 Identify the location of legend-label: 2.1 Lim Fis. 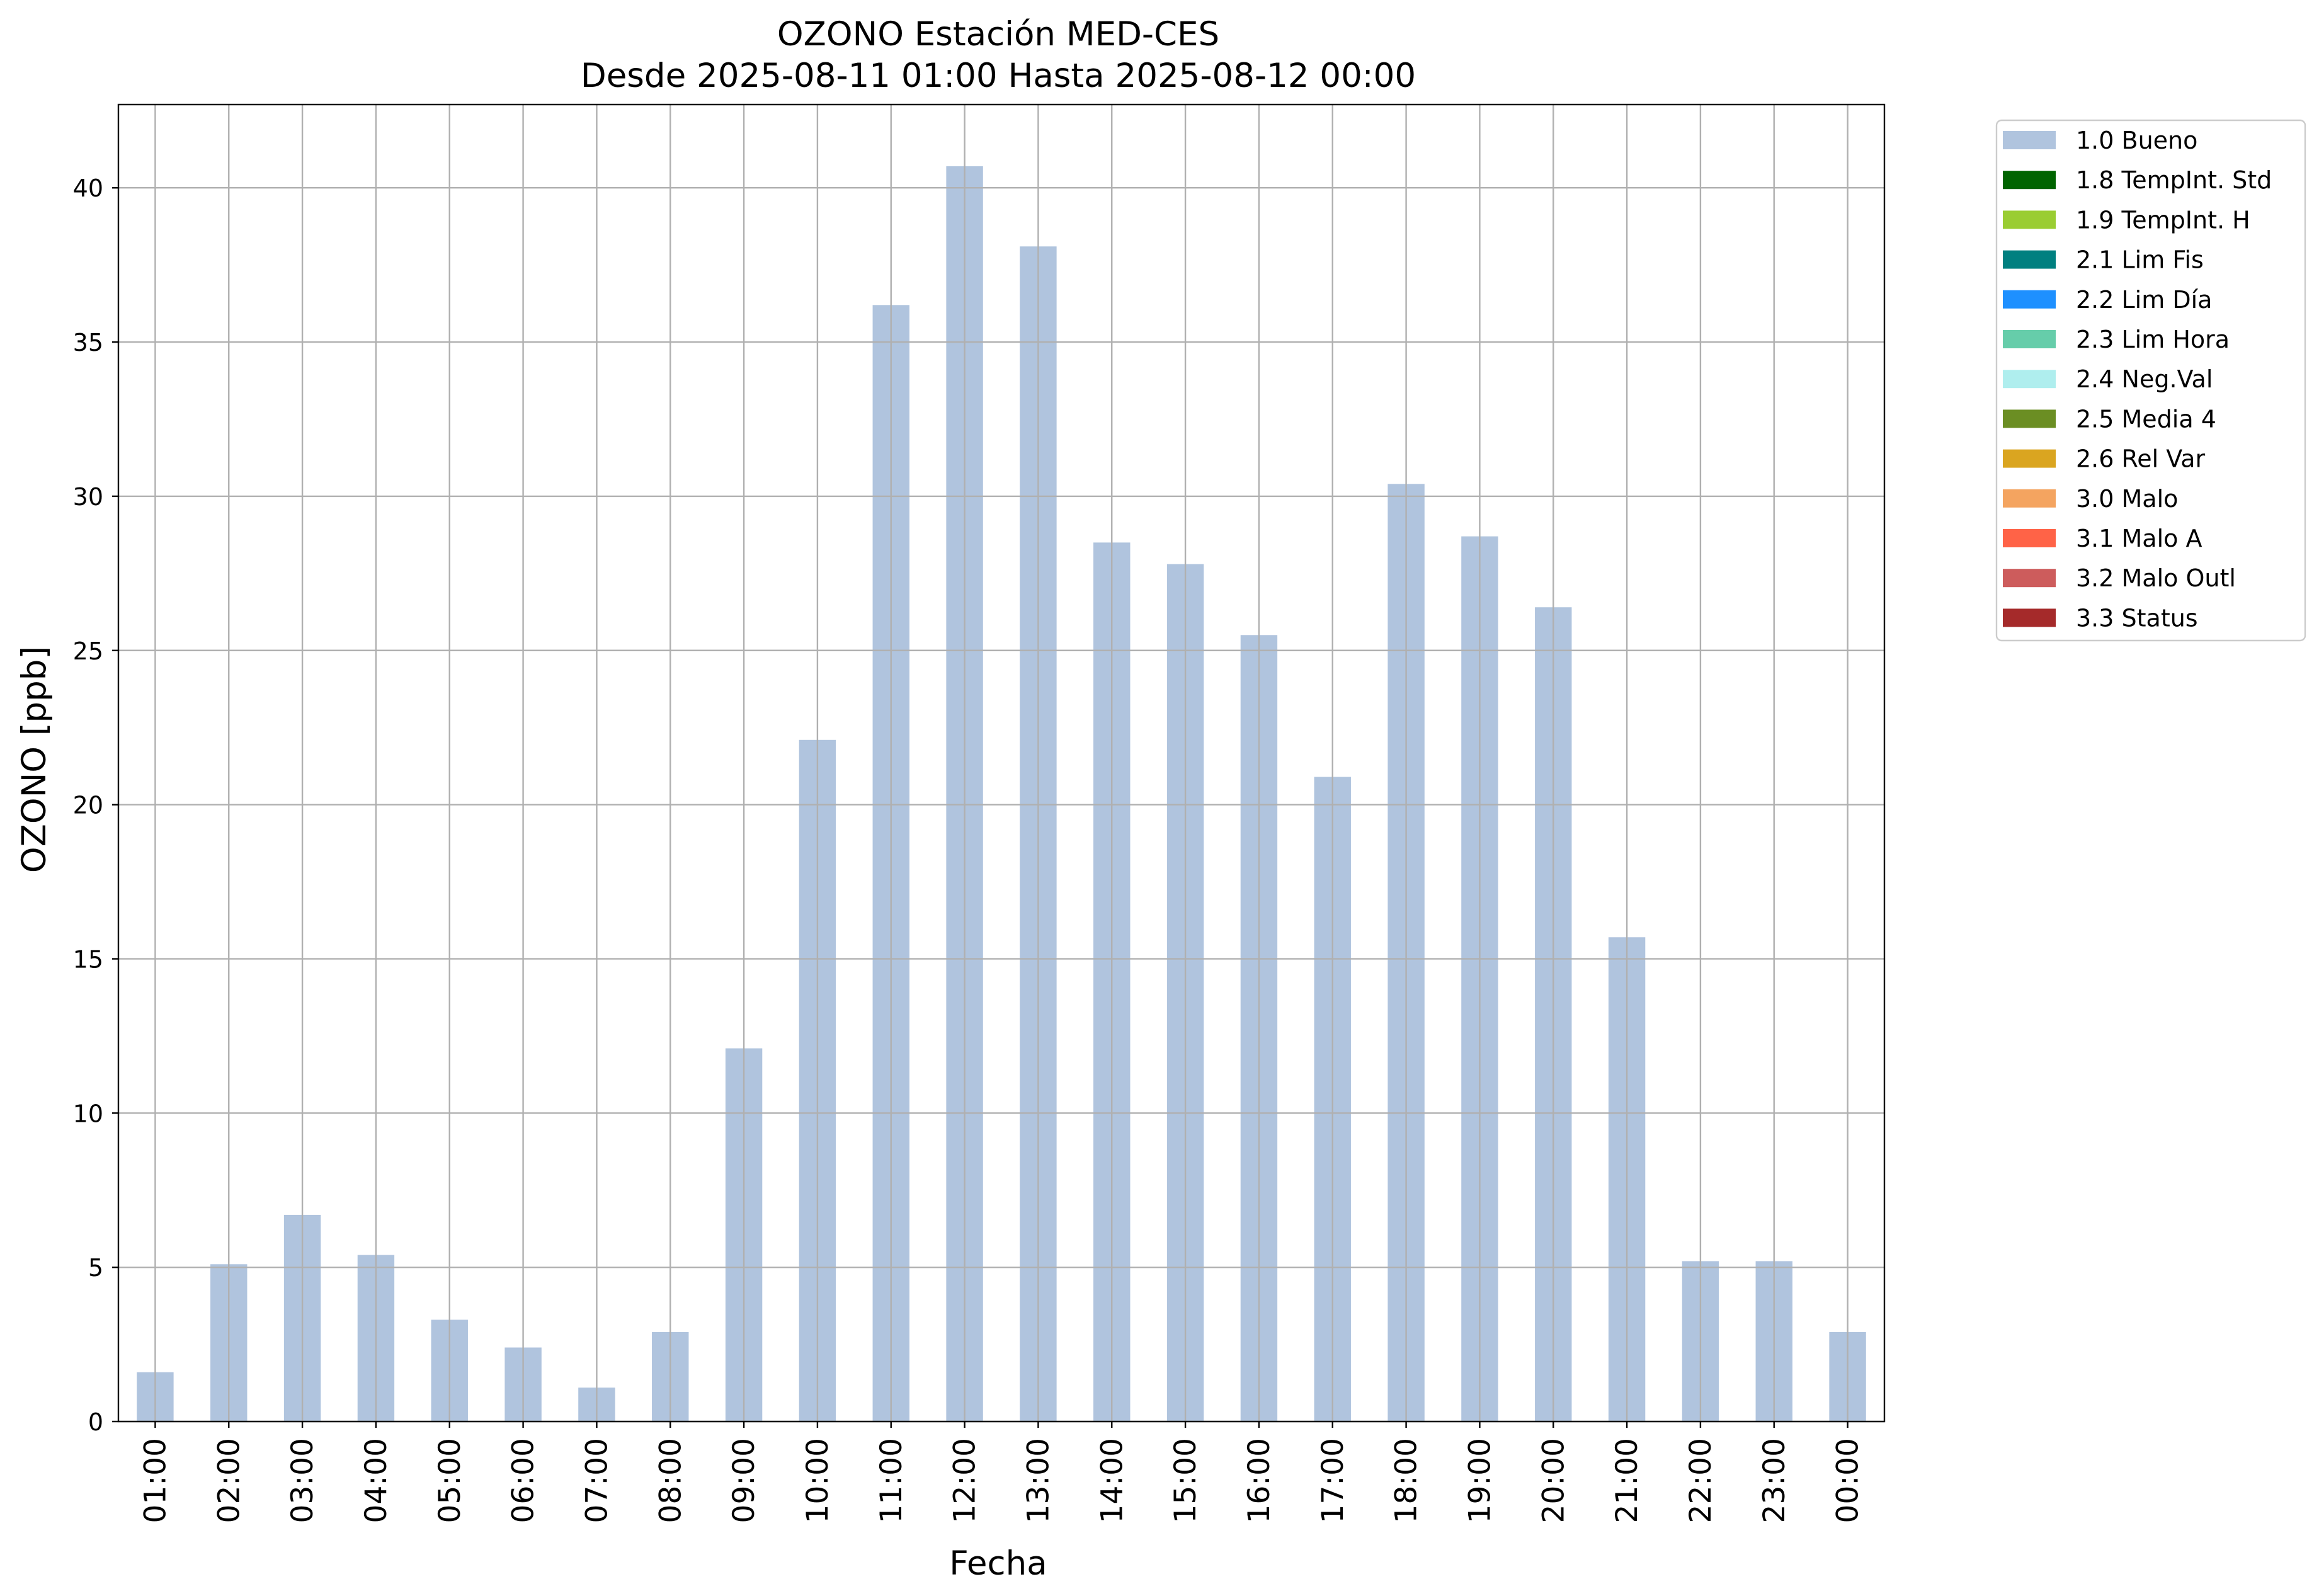
(2140, 260).